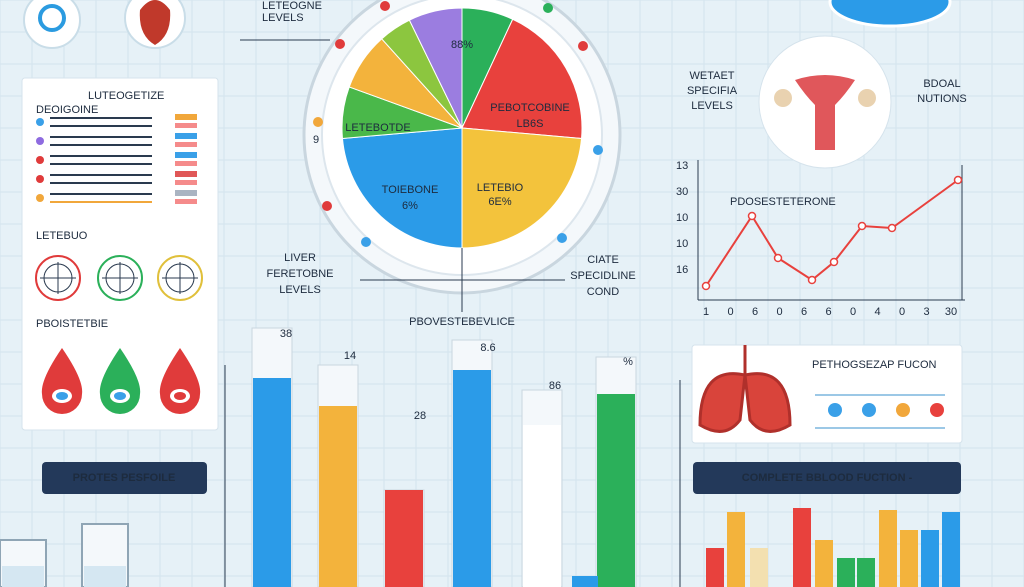 The width and height of the screenshot is (1024, 587). I want to click on label: PEBOTCOBINE, so click(529, 108).